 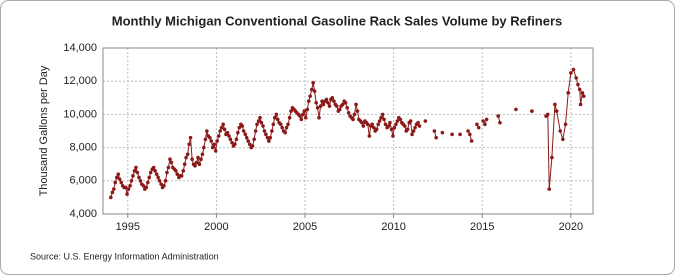 I want to click on x-tick-label: 2020, so click(x=571, y=227).